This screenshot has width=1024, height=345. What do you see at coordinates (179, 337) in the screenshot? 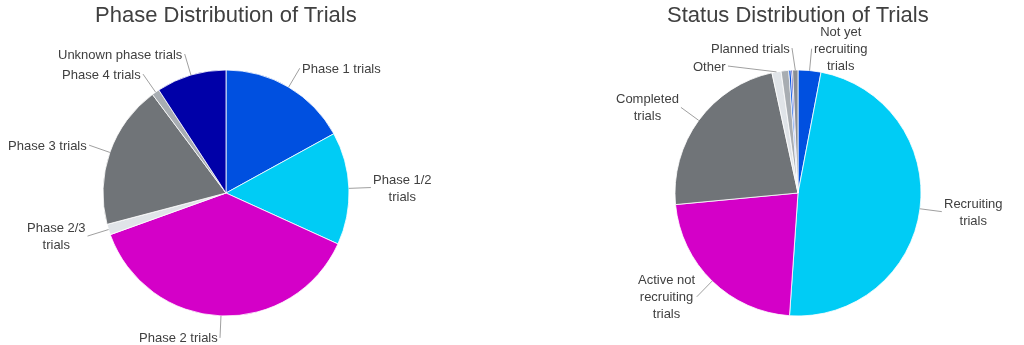
I see `slice-label: Phase 2 trials` at bounding box center [179, 337].